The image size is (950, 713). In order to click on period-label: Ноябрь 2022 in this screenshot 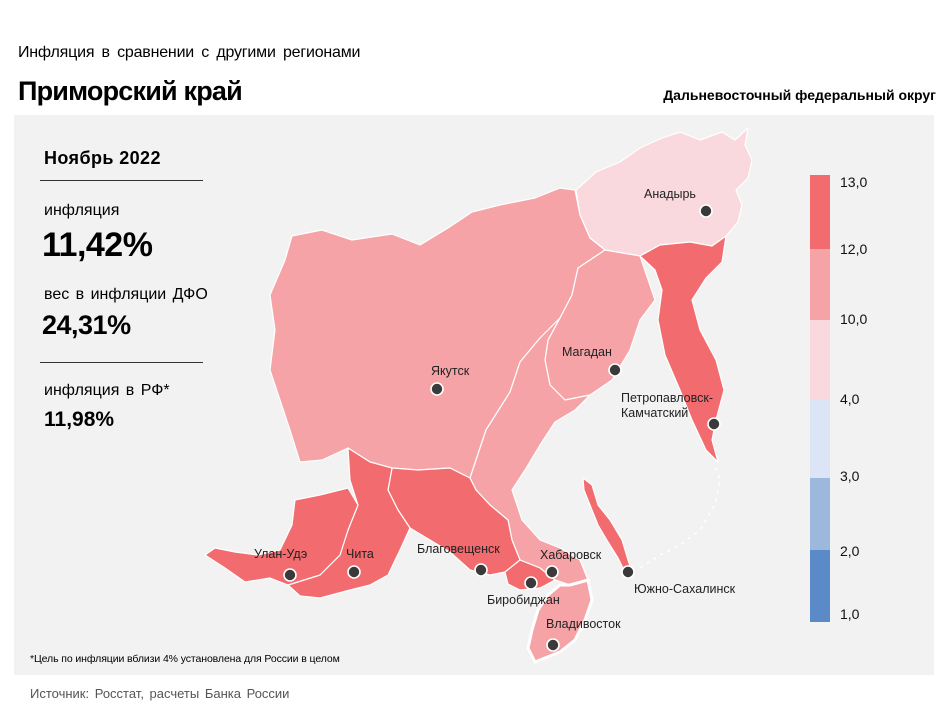, I will do `click(102, 158)`.